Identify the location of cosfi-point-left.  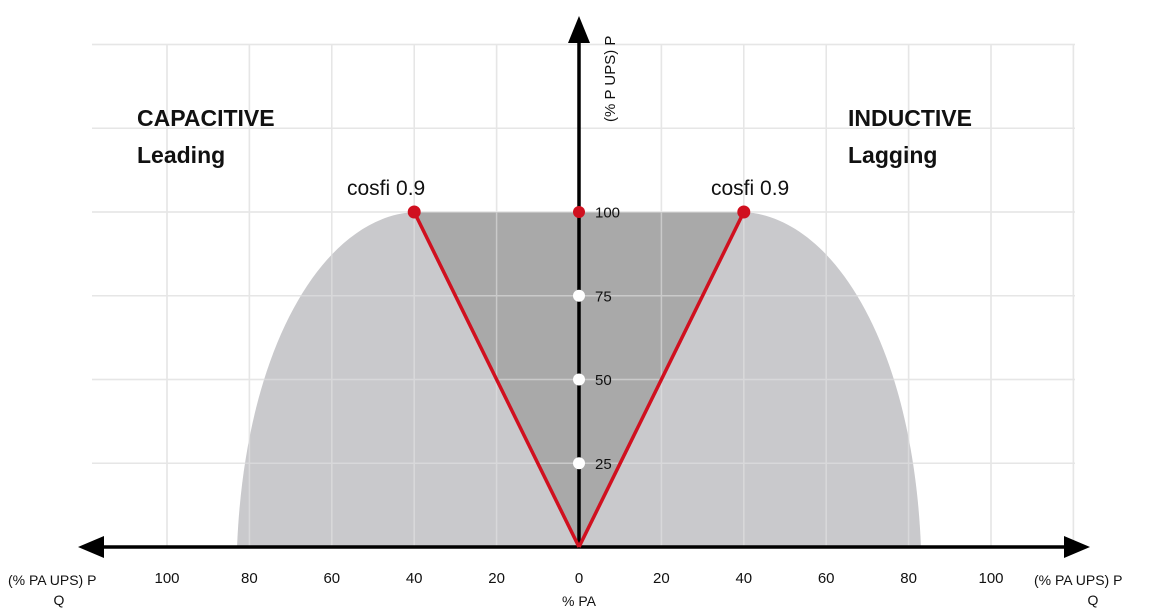
(414, 212).